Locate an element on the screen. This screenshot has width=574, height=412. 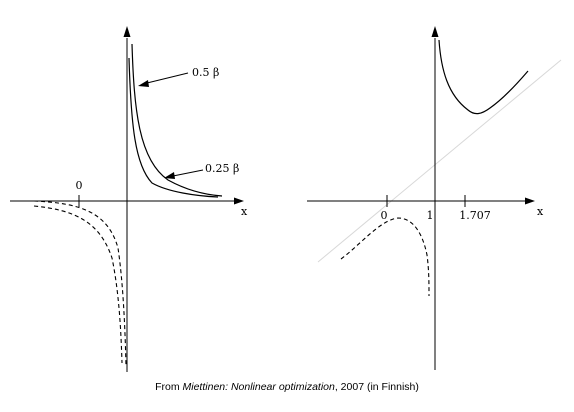
right-solid-curve is located at coordinates (483, 77).